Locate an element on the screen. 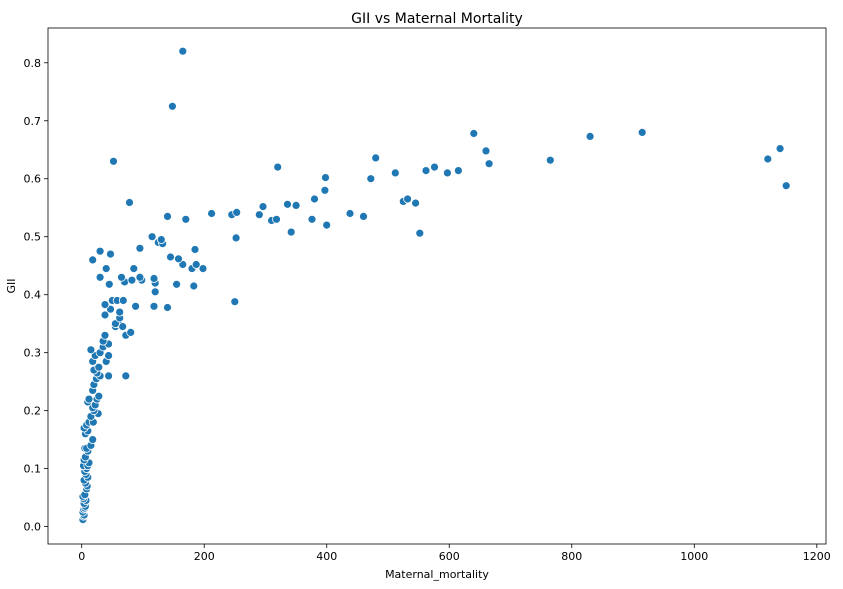  x-tick-label: 800 is located at coordinates (571, 556).